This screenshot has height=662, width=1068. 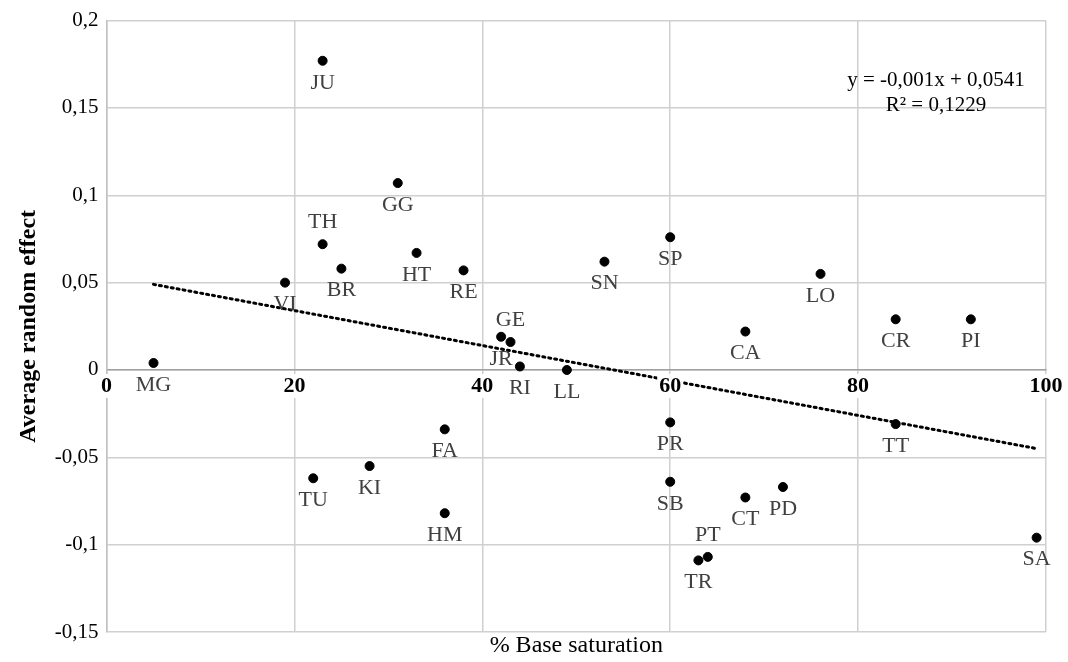 I want to click on annotation: HM, so click(x=445, y=533).